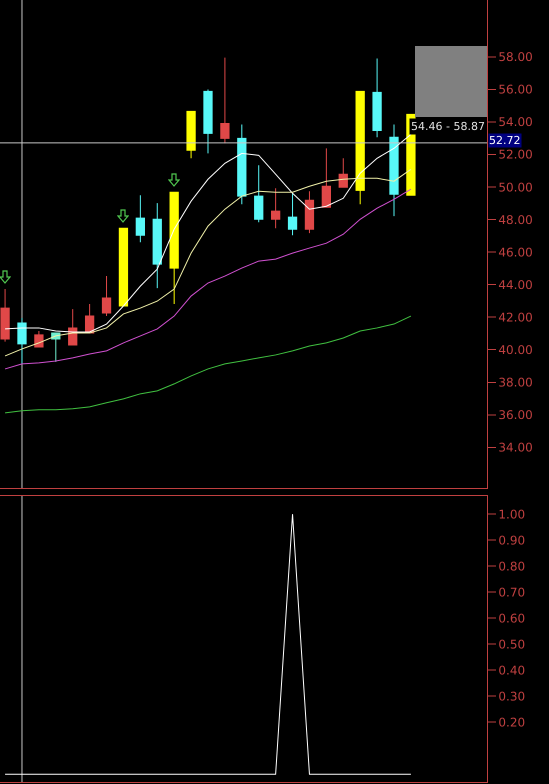  What do you see at coordinates (515, 155) in the screenshot?
I see `y-tick-label: 52.00` at bounding box center [515, 155].